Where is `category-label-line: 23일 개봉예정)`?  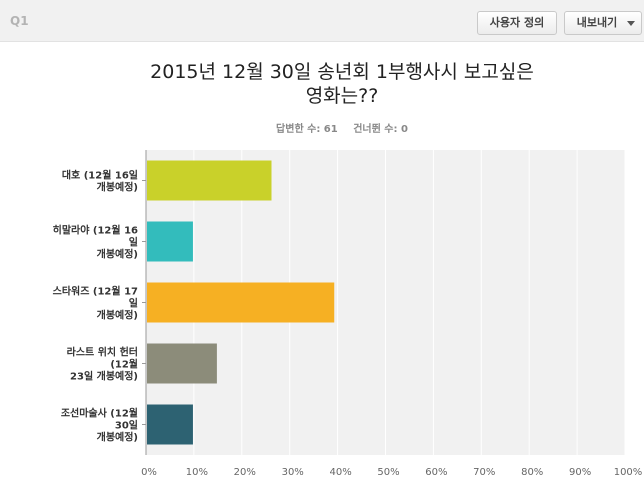
category-label-line: 23일 개봉예정) is located at coordinates (104, 376).